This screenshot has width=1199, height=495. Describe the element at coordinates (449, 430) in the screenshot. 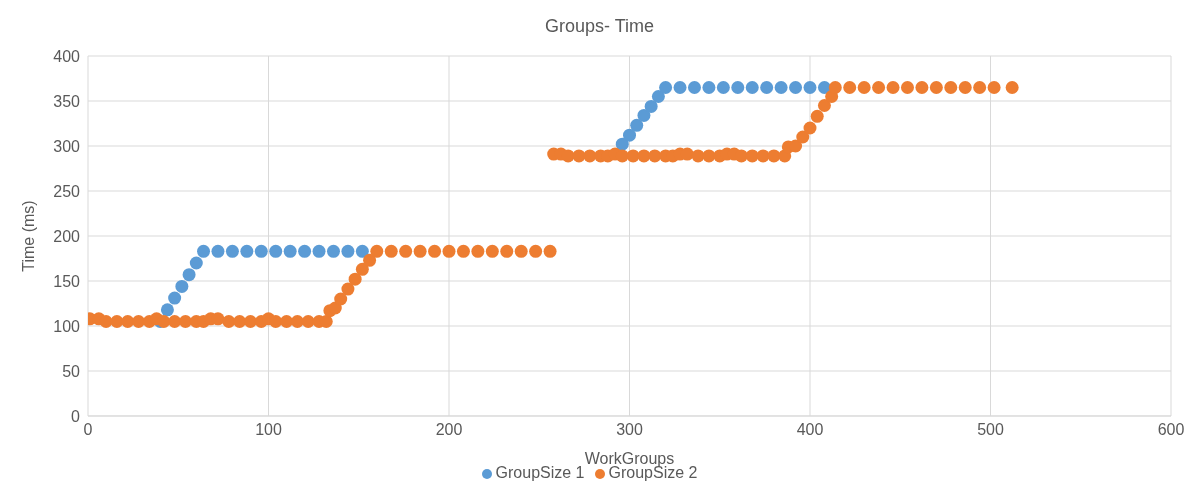

I see `x-tick-label: 200` at that location.